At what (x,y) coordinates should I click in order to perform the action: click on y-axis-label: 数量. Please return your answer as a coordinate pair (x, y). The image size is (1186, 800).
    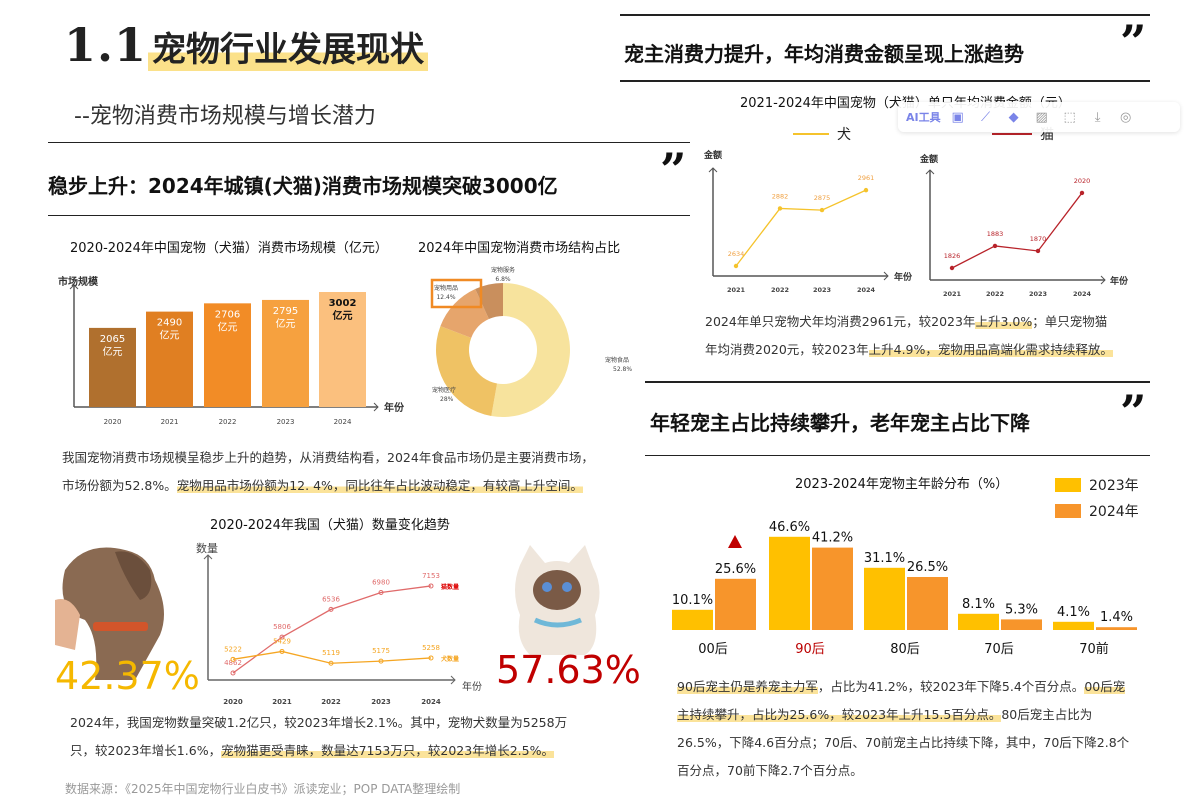
    Looking at the image, I should click on (207, 548).